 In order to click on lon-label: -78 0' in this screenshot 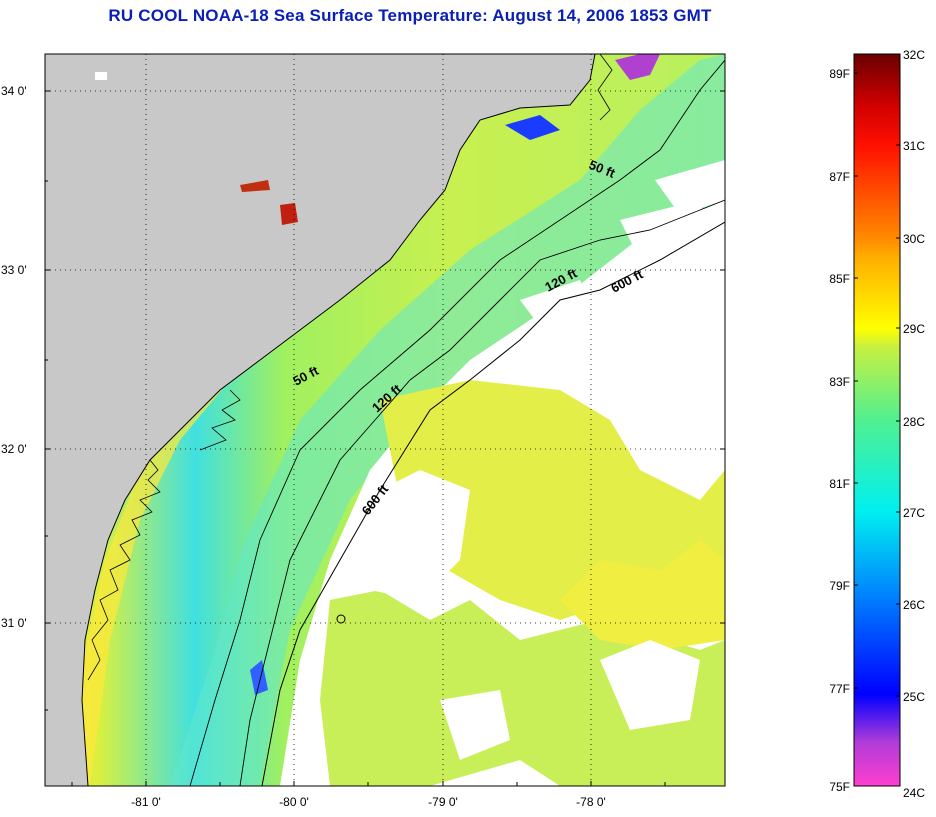, I will do `click(591, 802)`.